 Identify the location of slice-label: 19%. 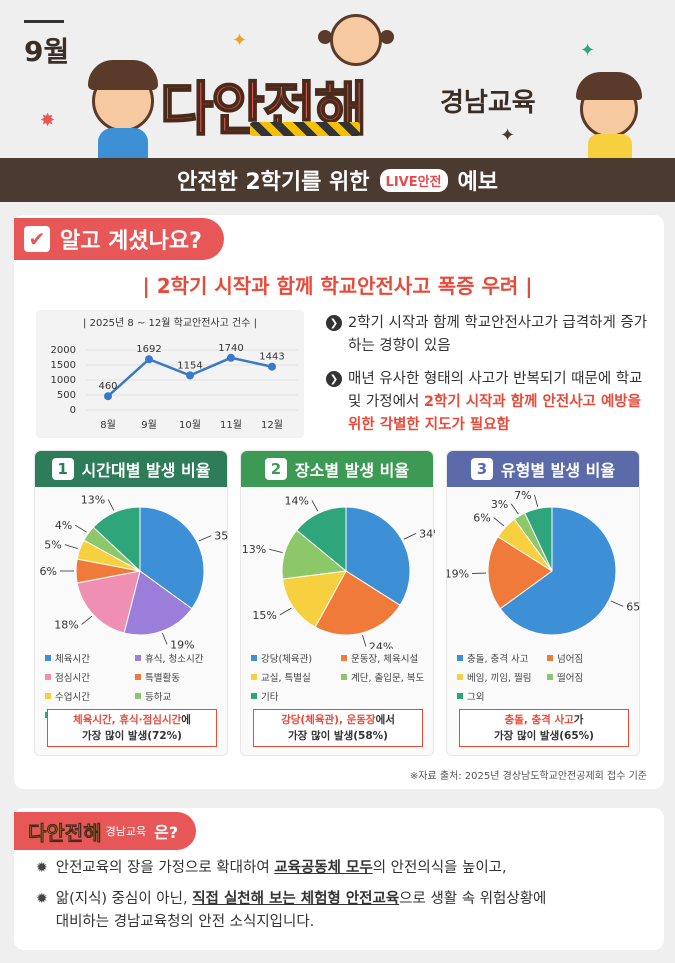
(458, 573).